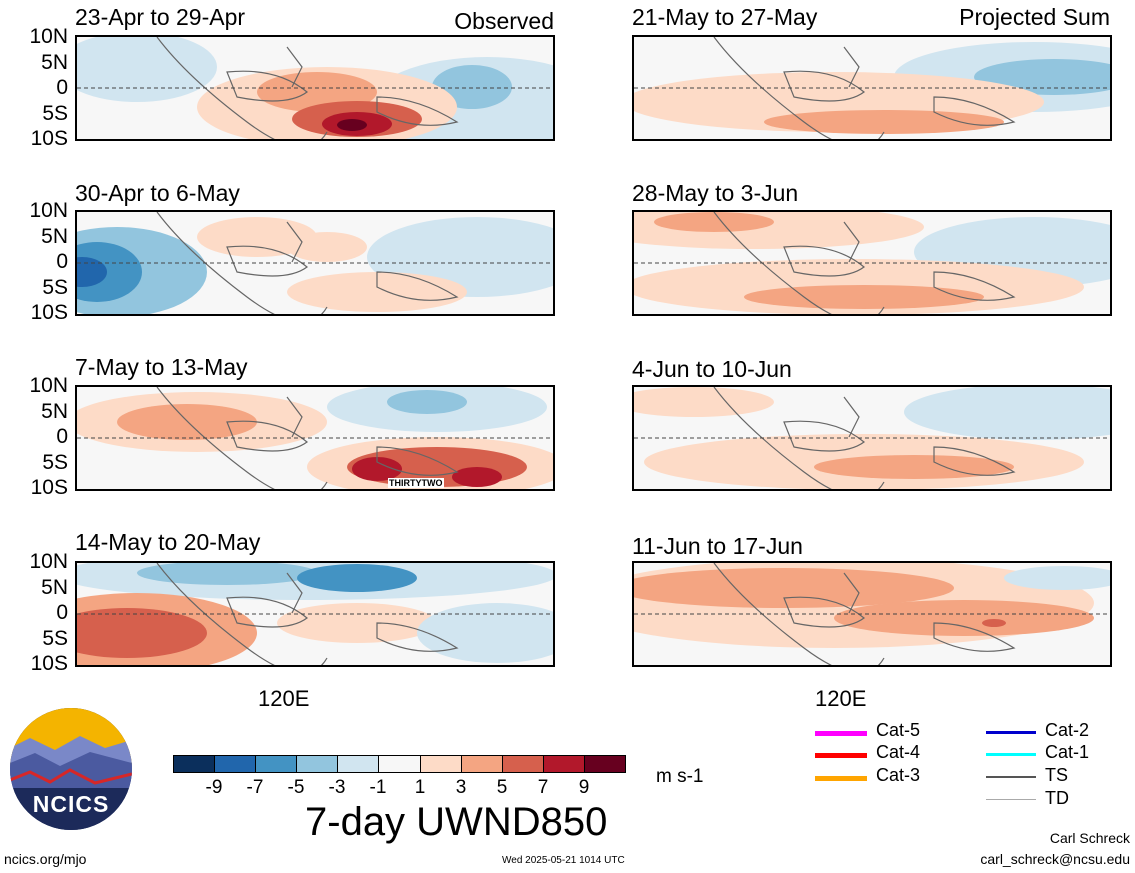  What do you see at coordinates (1034, 17) in the screenshot?
I see `panel-projected-1-tag: Projected Sum` at bounding box center [1034, 17].